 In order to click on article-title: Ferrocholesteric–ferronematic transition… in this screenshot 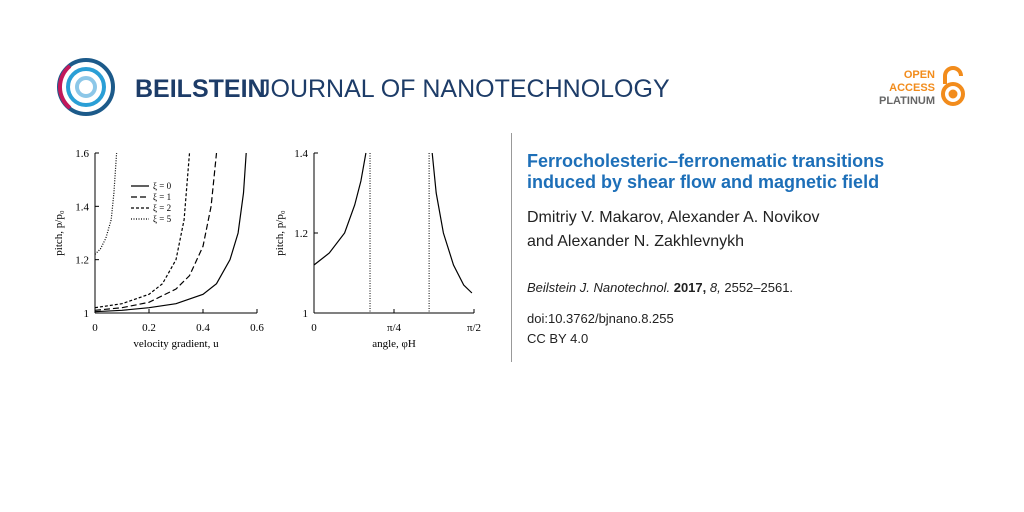, I will do `click(705, 161)`.